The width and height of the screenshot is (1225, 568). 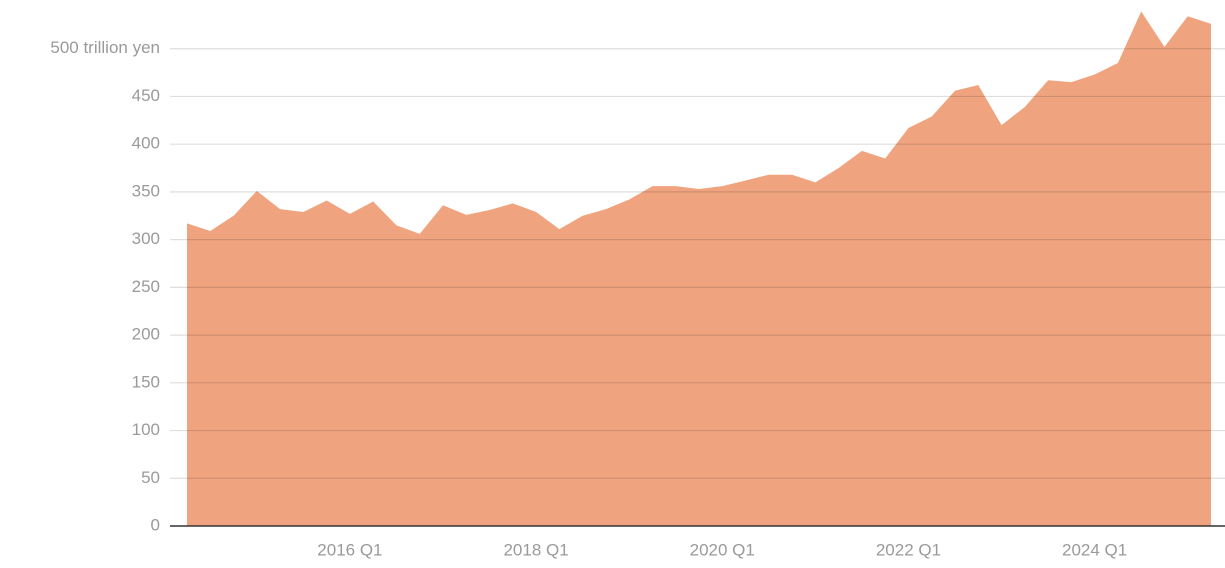 I want to click on y-tick-label: 400, so click(x=146, y=143).